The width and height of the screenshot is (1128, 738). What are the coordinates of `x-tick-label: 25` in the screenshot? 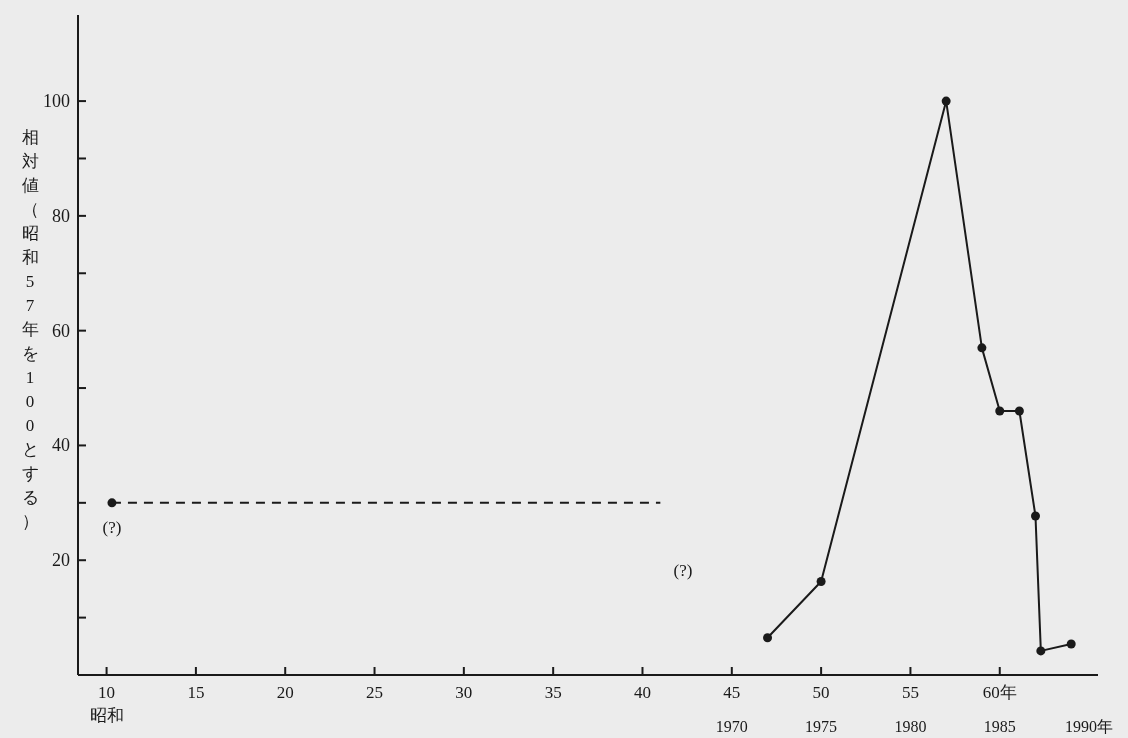 It's located at (375, 692).